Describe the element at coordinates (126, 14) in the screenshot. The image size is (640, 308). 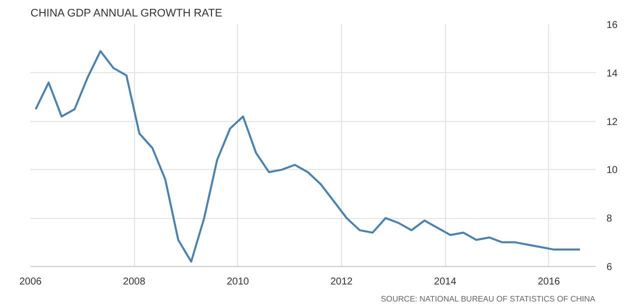
I see `chart-title: CHINA GDP ANNUAL GROWTH RATE` at that location.